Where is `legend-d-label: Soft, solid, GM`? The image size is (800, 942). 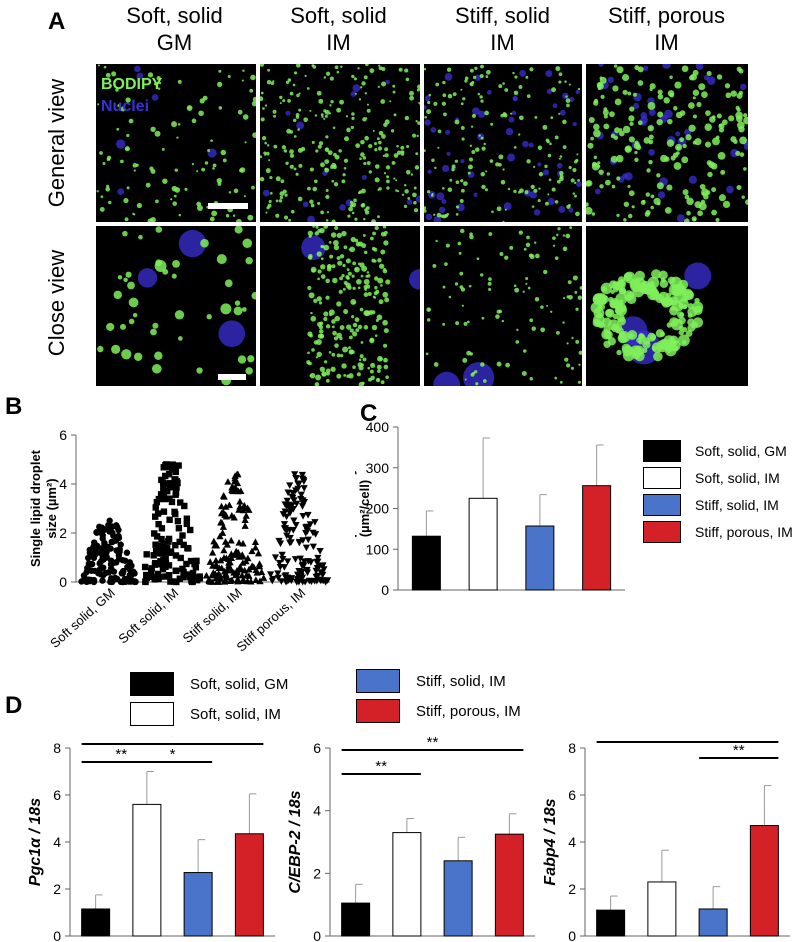
legend-d-label: Soft, solid, GM is located at coordinates (239, 684).